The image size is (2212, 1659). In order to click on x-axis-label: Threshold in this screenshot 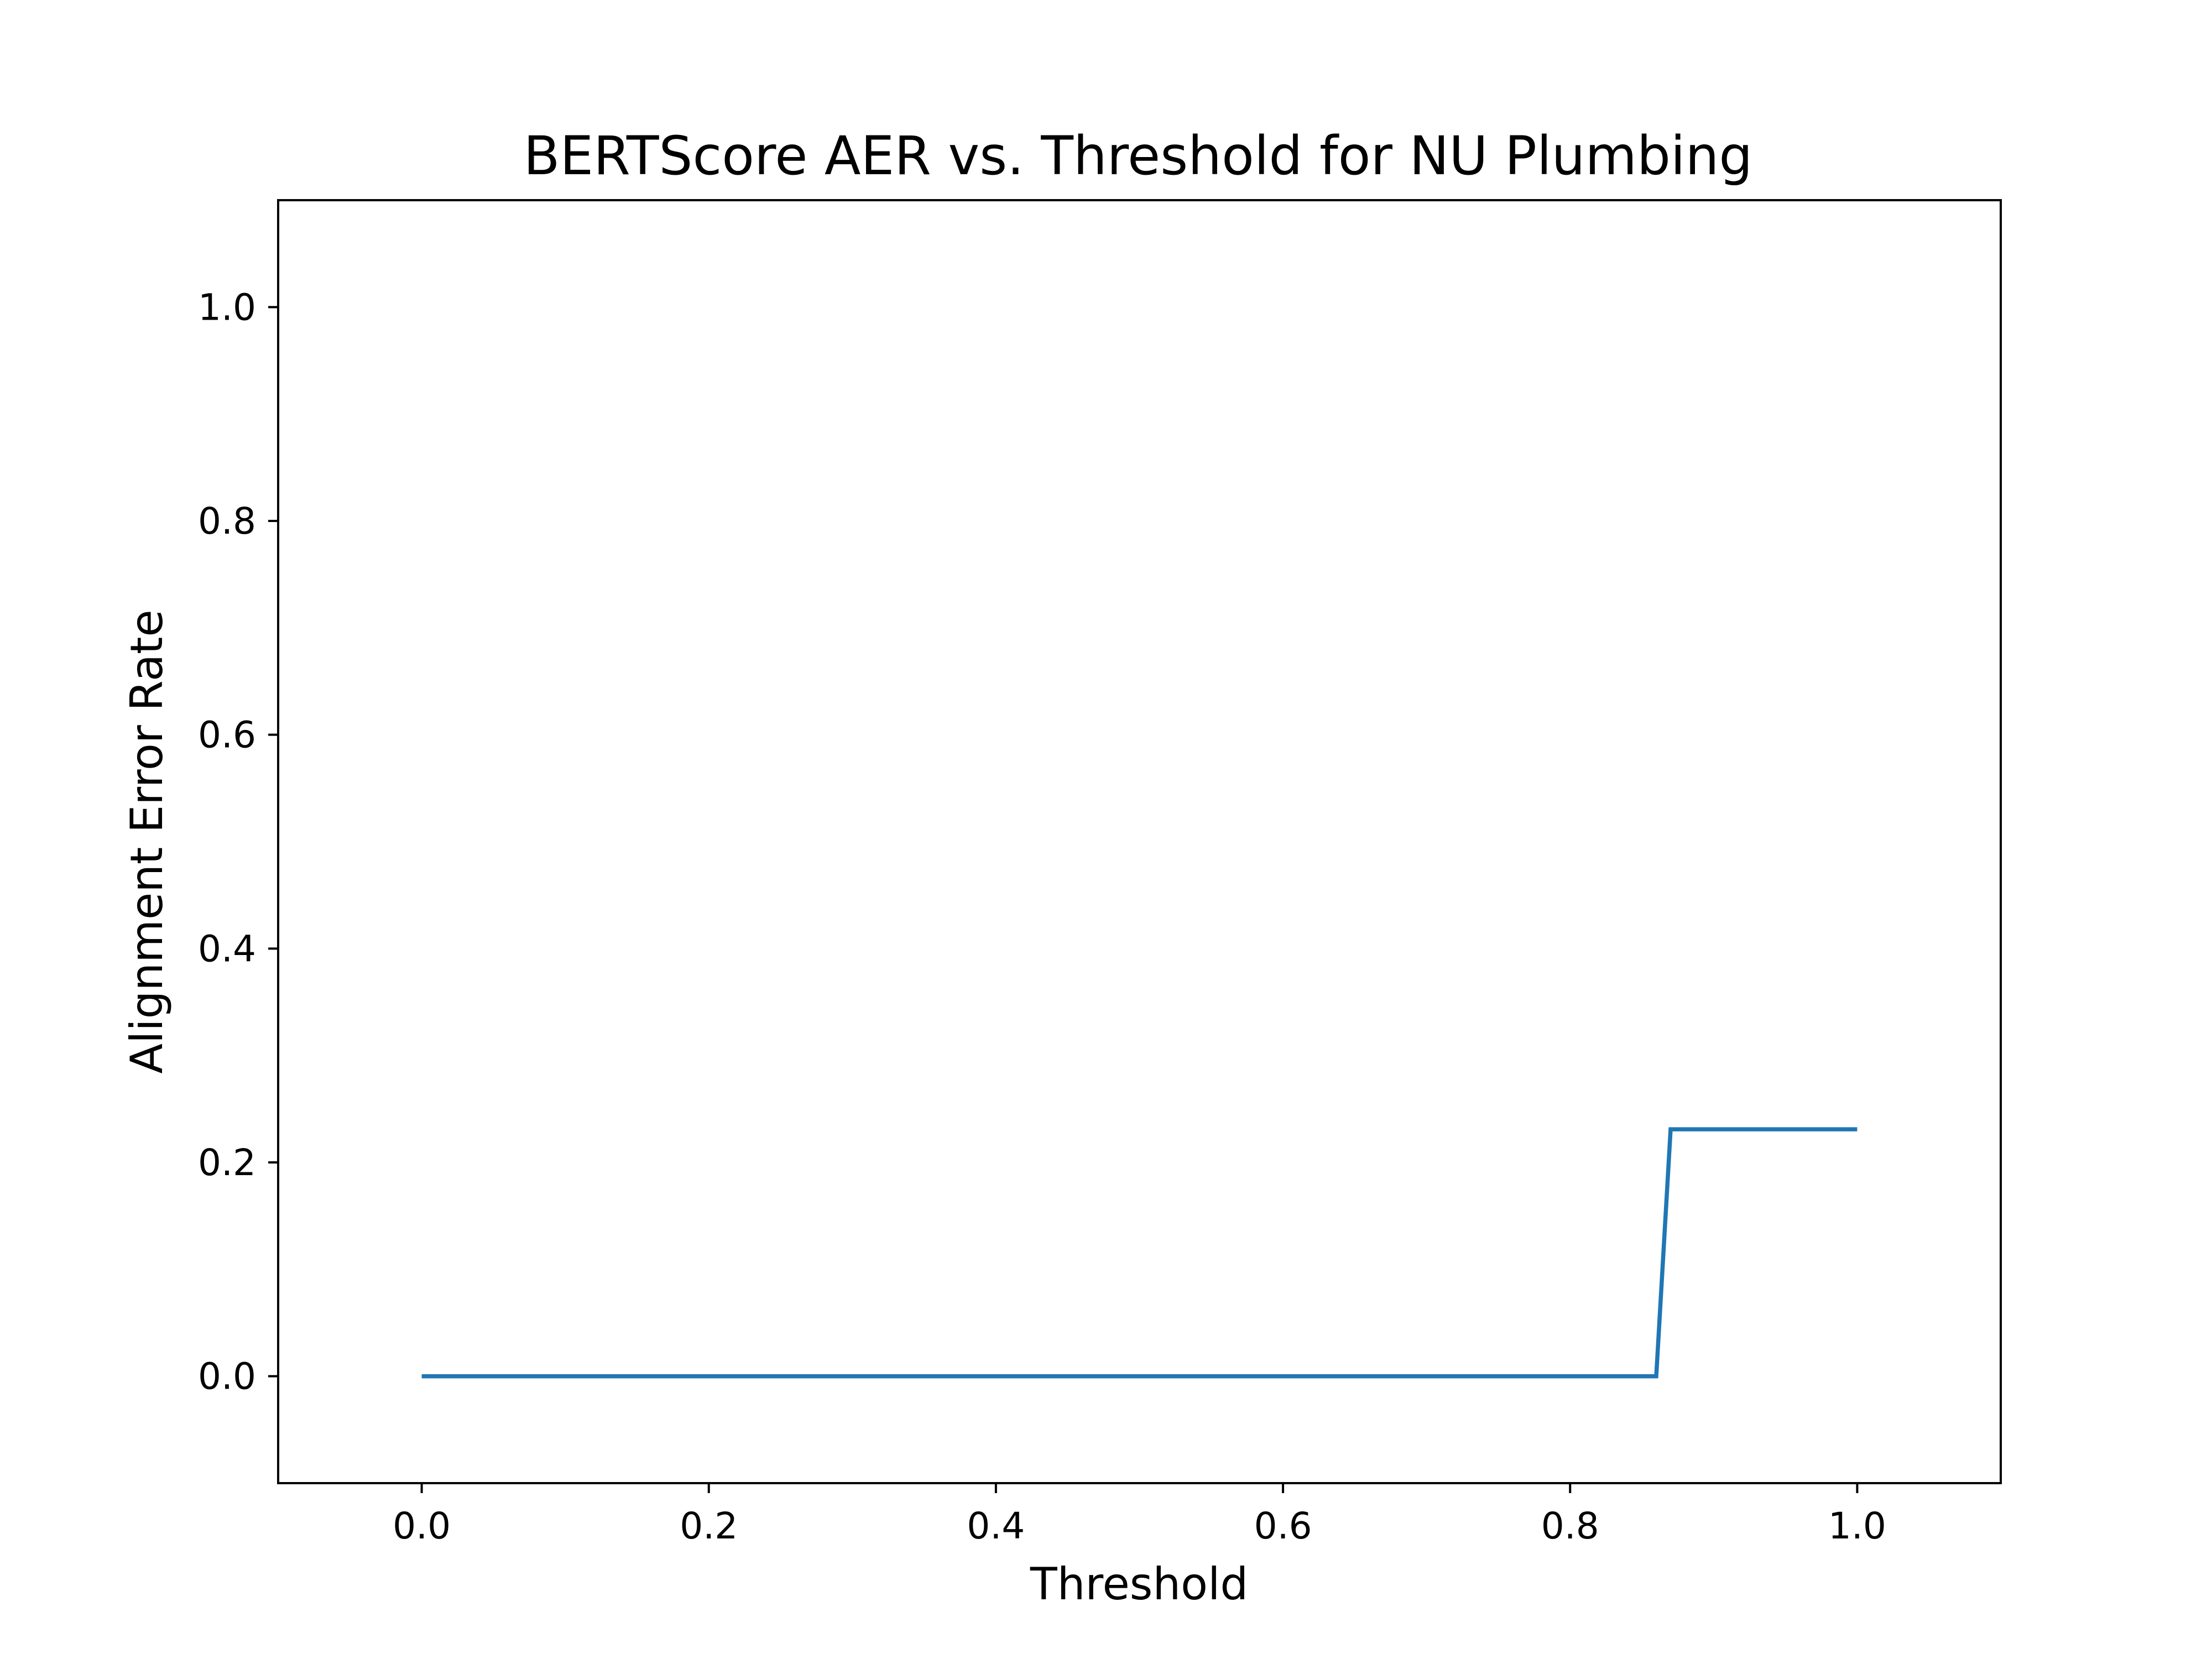, I will do `click(1139, 1584)`.